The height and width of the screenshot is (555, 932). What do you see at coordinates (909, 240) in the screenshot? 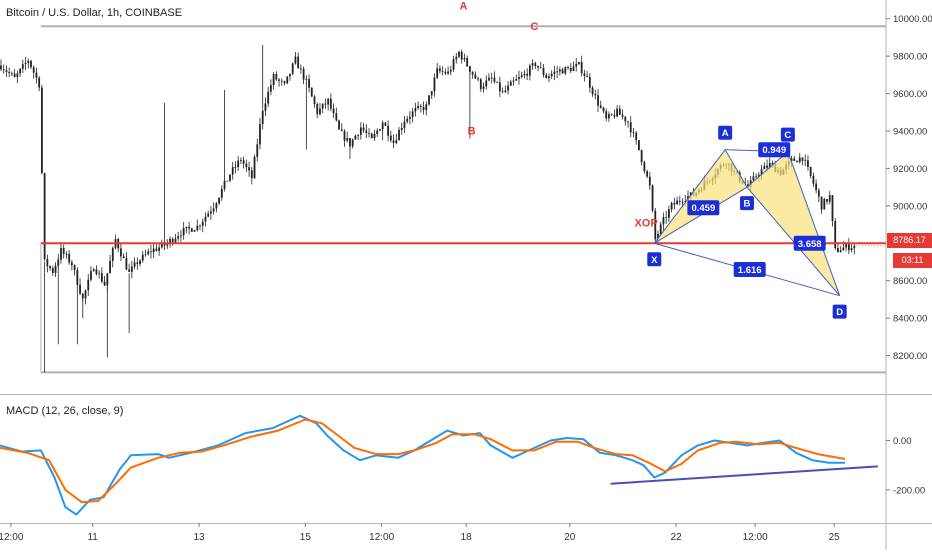
I see `last-price-tag: 8786.17` at bounding box center [909, 240].